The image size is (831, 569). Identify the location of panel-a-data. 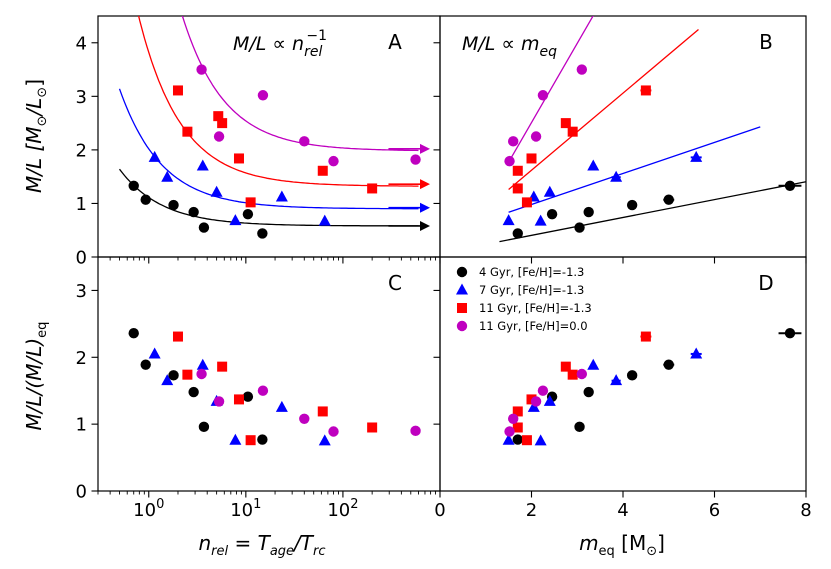
(274, 127).